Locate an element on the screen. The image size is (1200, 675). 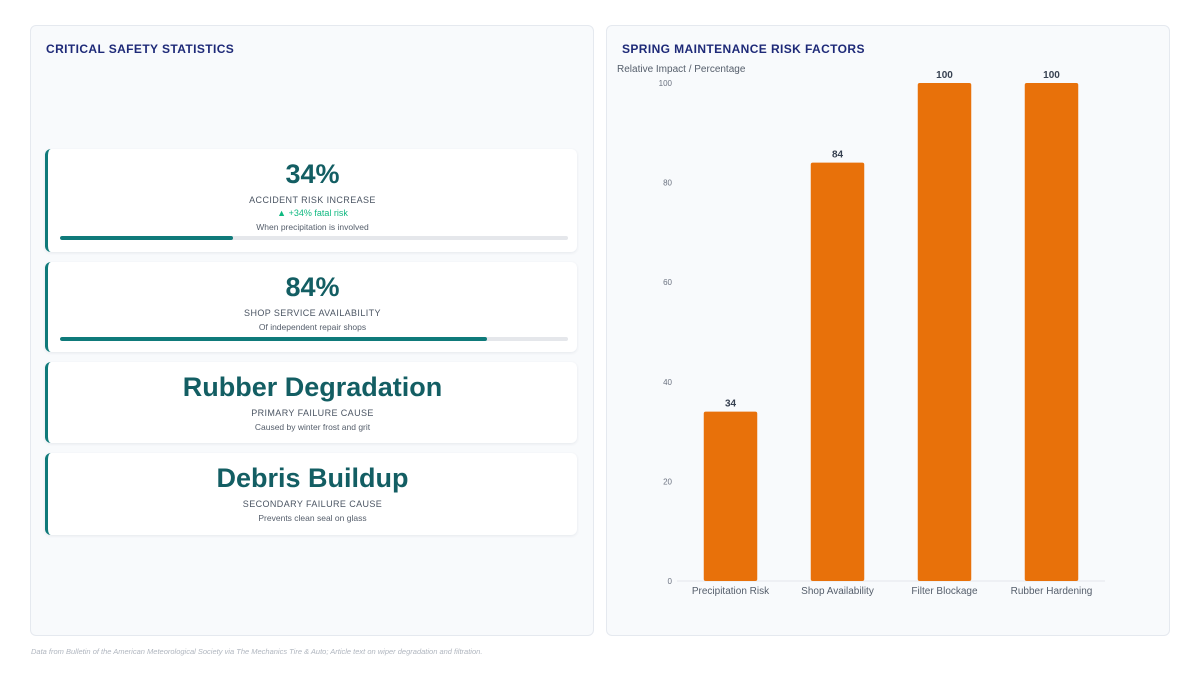
stat-label: ACCIDENT RISK INCREASE is located at coordinates (312, 200).